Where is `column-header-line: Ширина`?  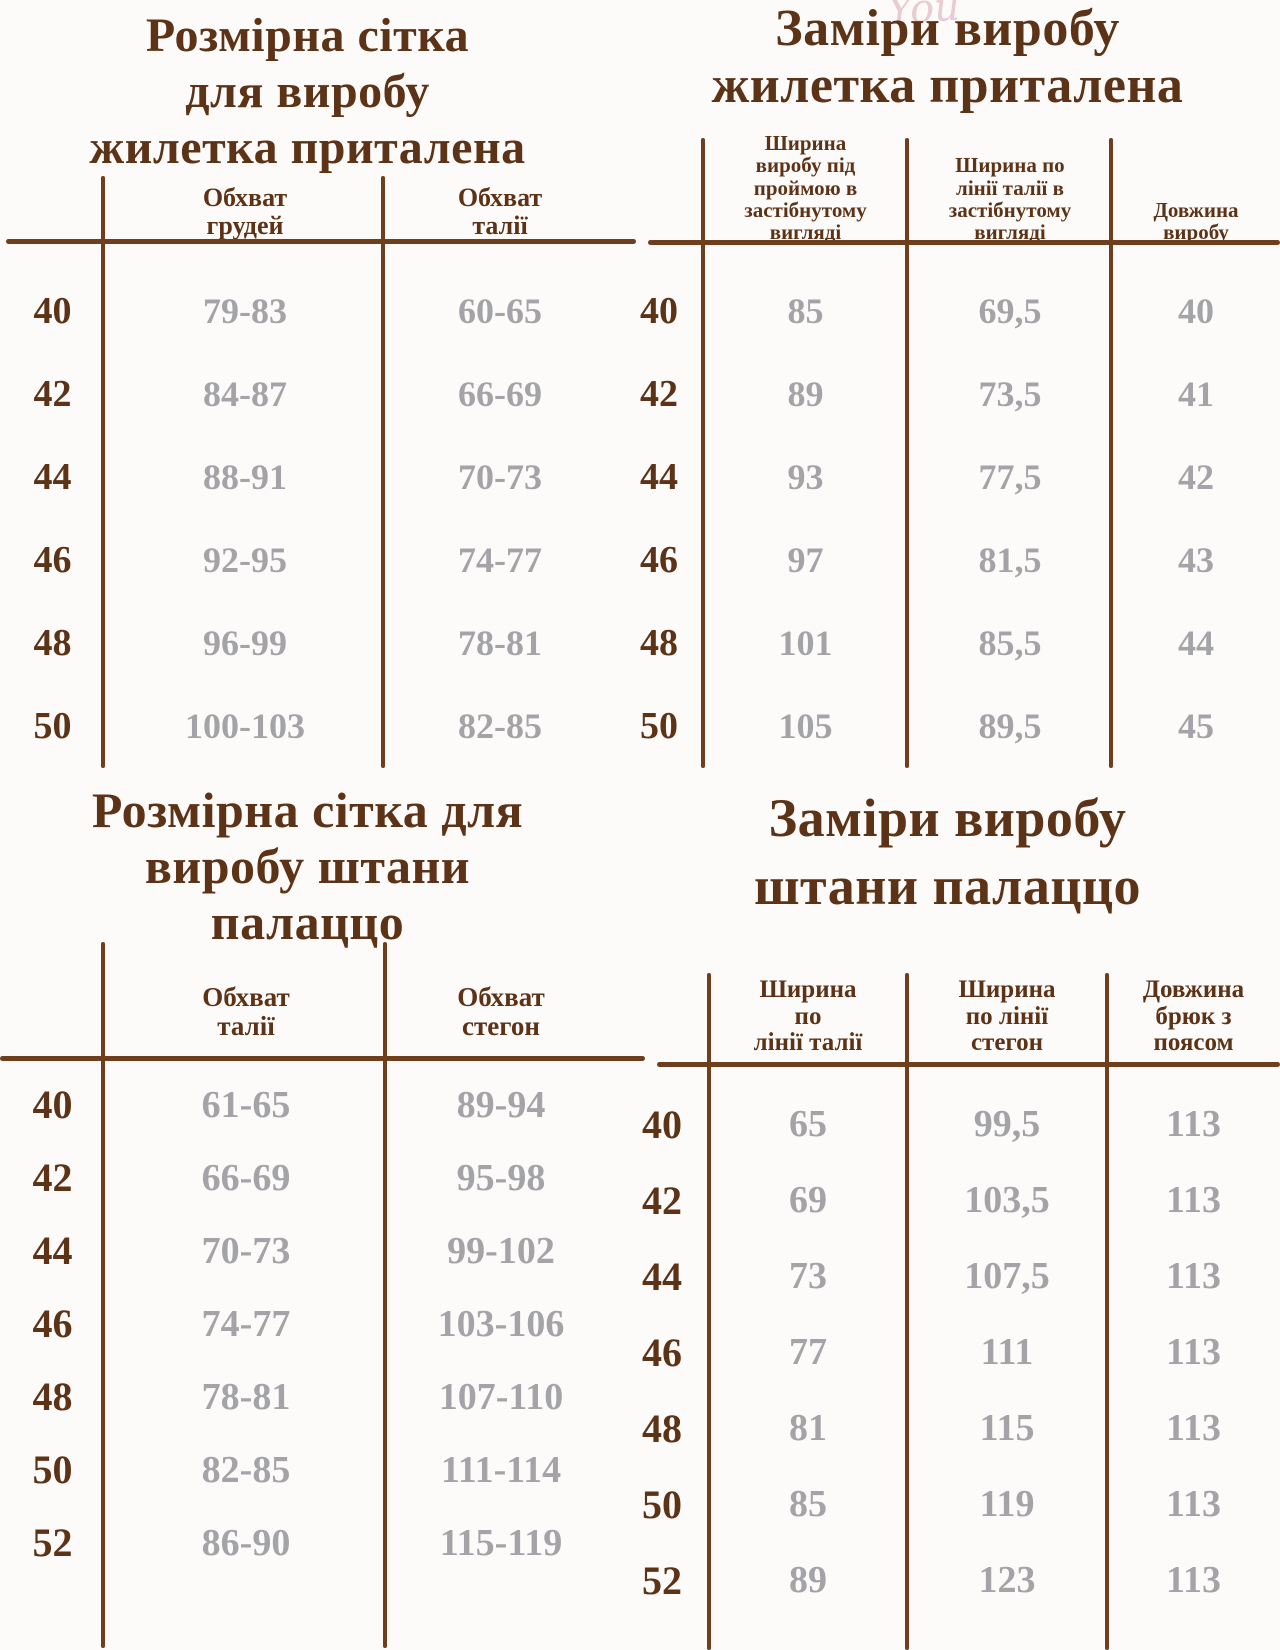 column-header-line: Ширина is located at coordinates (808, 990).